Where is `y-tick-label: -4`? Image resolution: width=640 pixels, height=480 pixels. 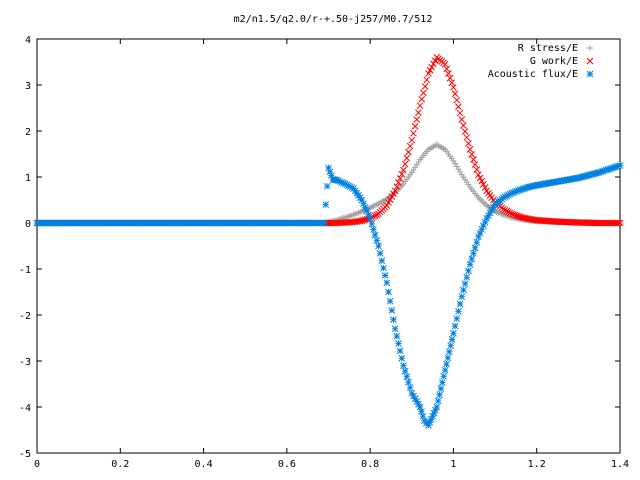
y-tick-label: -4 is located at coordinates (25, 408).